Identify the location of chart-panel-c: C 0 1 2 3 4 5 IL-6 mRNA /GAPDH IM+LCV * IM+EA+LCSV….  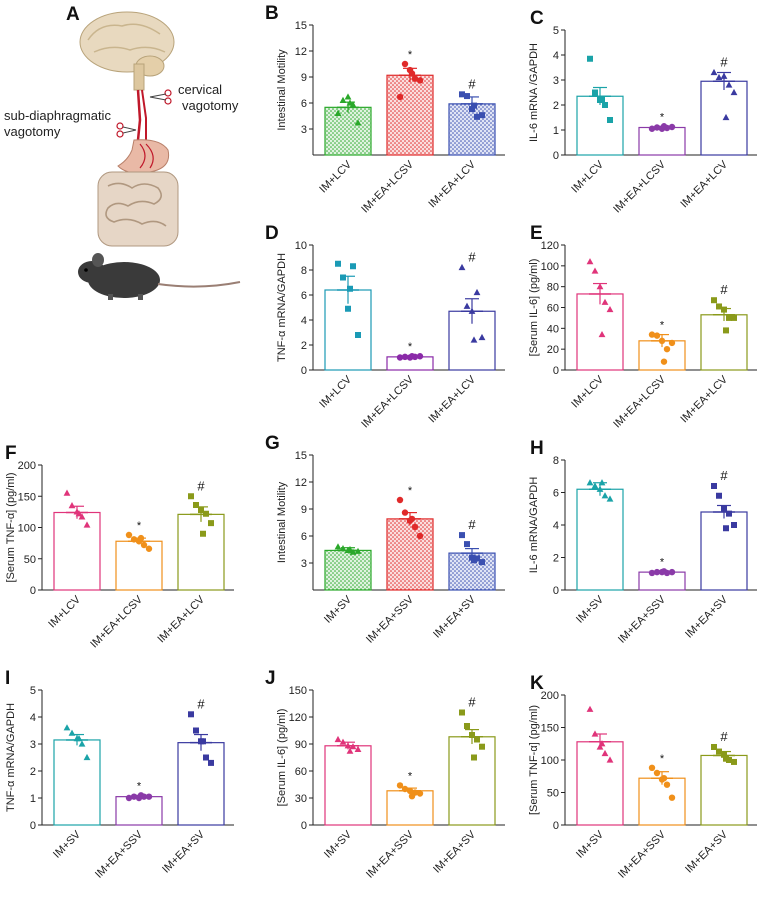
(642, 112).